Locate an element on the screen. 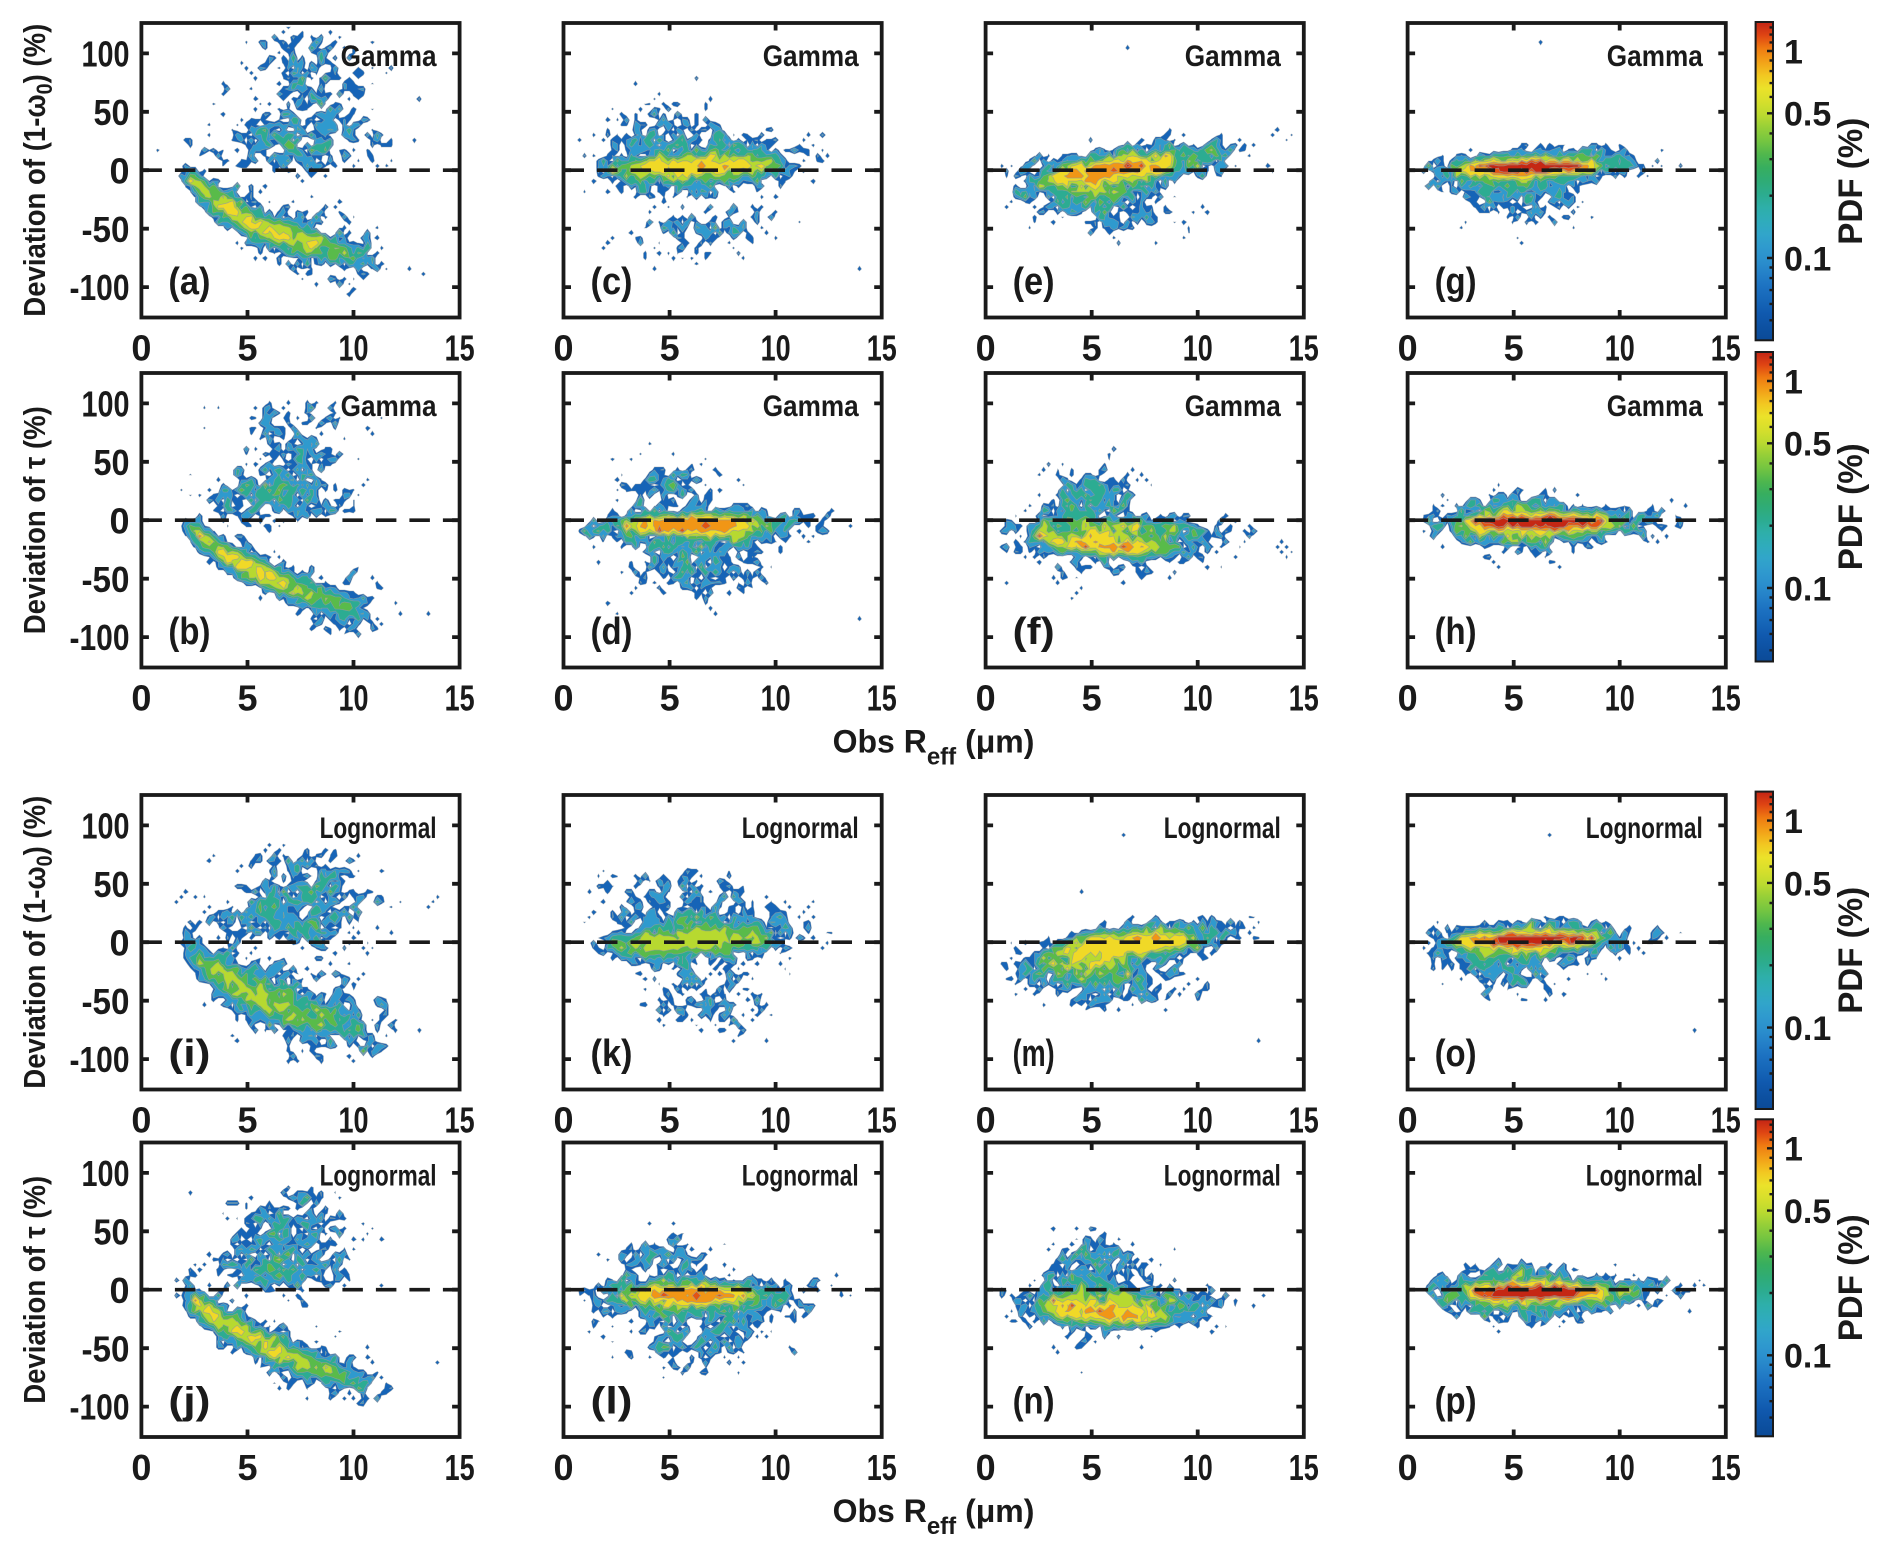 Image resolution: width=1892 pixels, height=1563 pixels. svg-text: (o) is located at coordinates (1456, 1054).